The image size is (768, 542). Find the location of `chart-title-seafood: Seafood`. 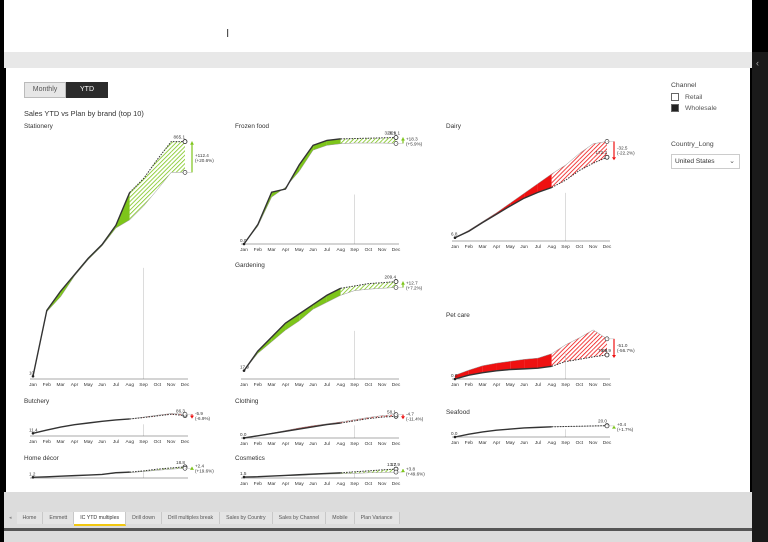

chart-title-seafood: Seafood is located at coordinates (458, 412).